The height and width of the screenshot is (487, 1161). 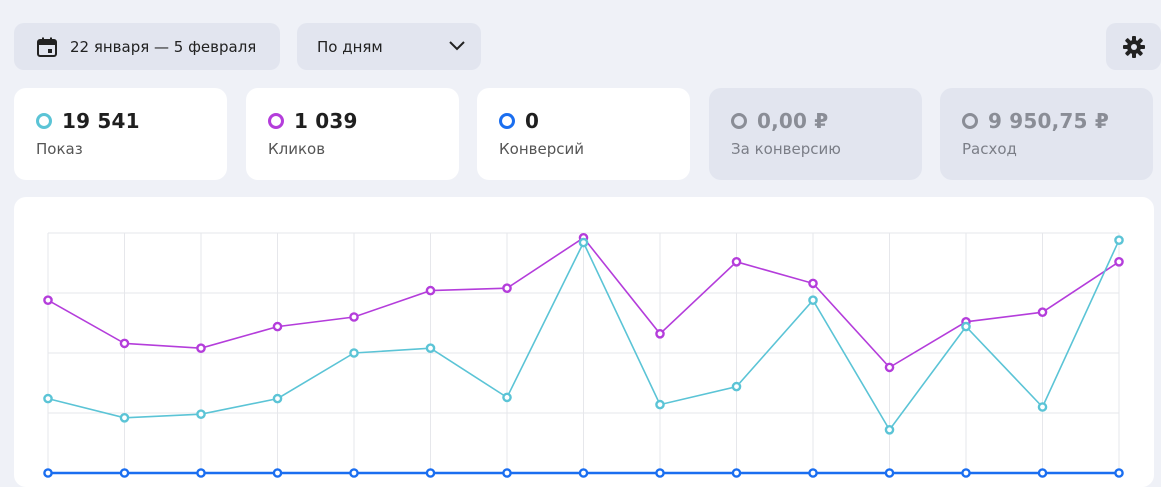 I want to click on date-range-label: 22 января — 5 февраля, so click(x=163, y=46).